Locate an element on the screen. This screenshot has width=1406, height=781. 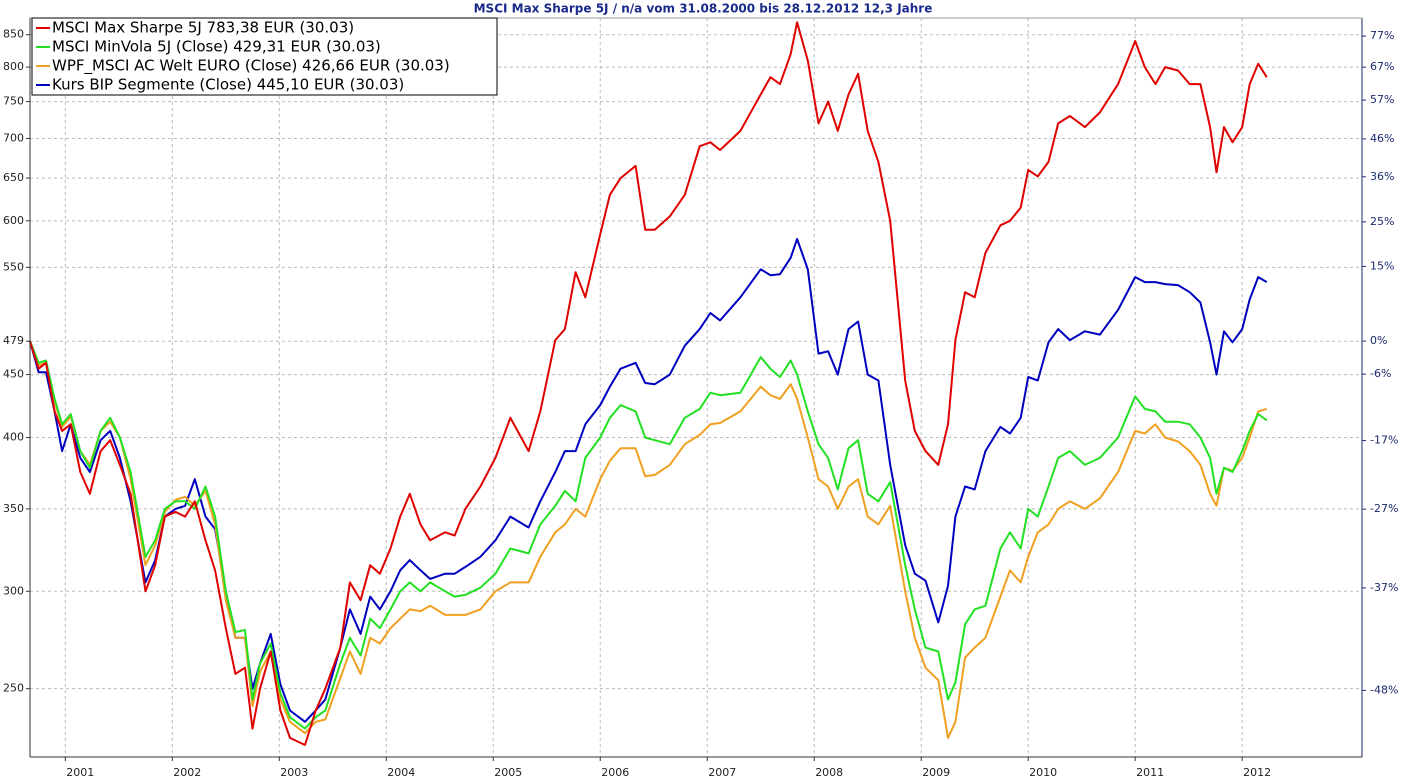
legend-label: MSCI Max Sharpe 5J 783,38 EUR (30.03) is located at coordinates (203, 28).